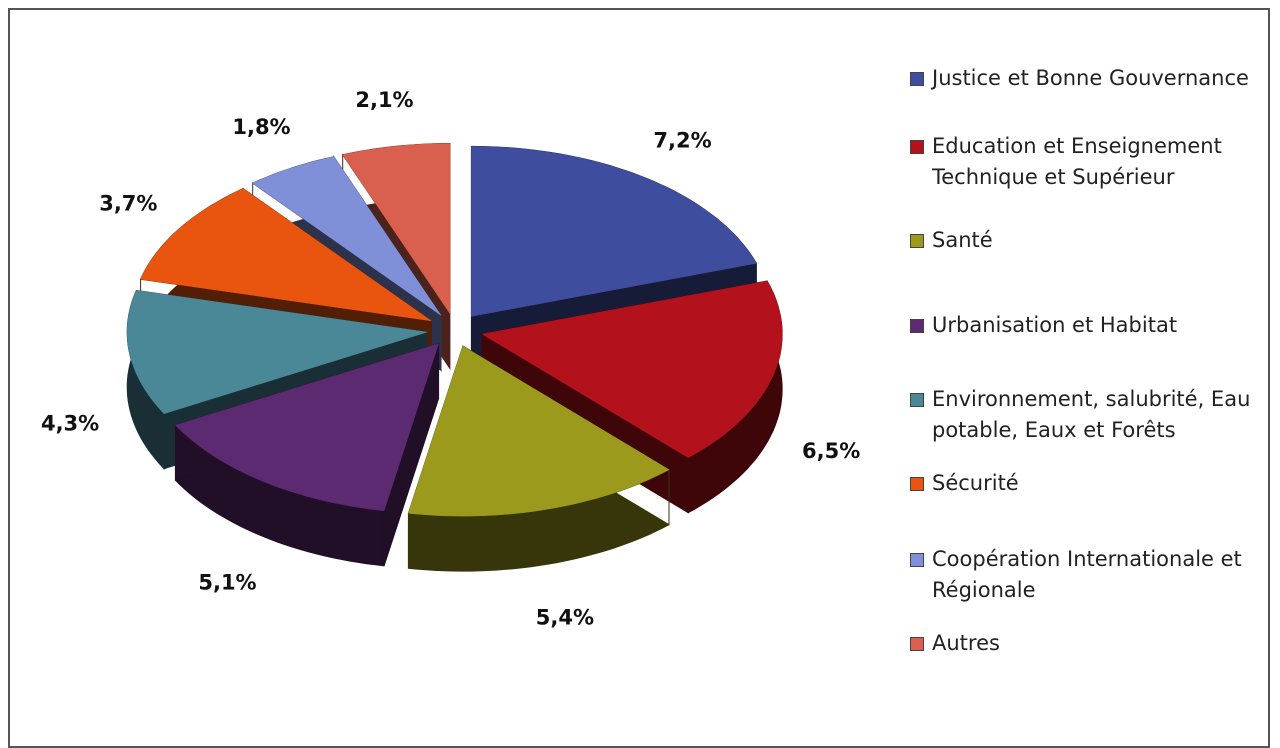 This screenshot has height=748, width=1280. Describe the element at coordinates (975, 483) in the screenshot. I see `legend-label: Sécurité` at that location.